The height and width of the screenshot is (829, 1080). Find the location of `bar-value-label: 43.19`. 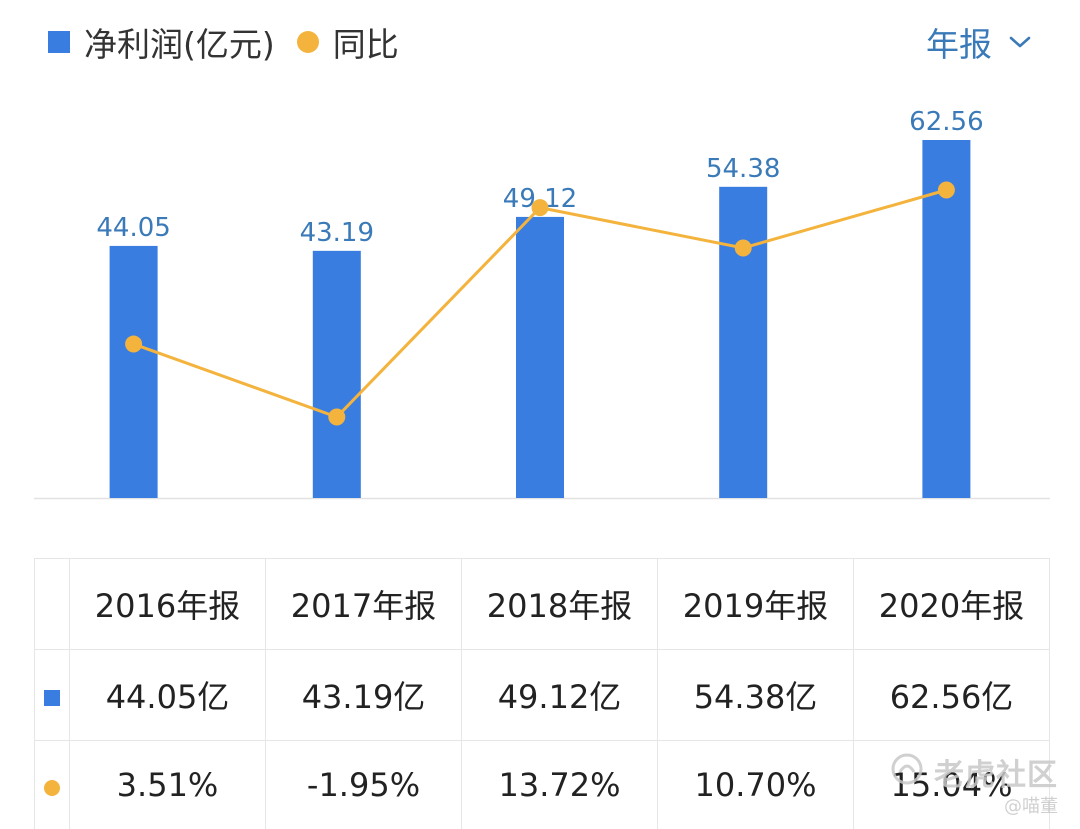

bar-value-label: 43.19 is located at coordinates (337, 233).